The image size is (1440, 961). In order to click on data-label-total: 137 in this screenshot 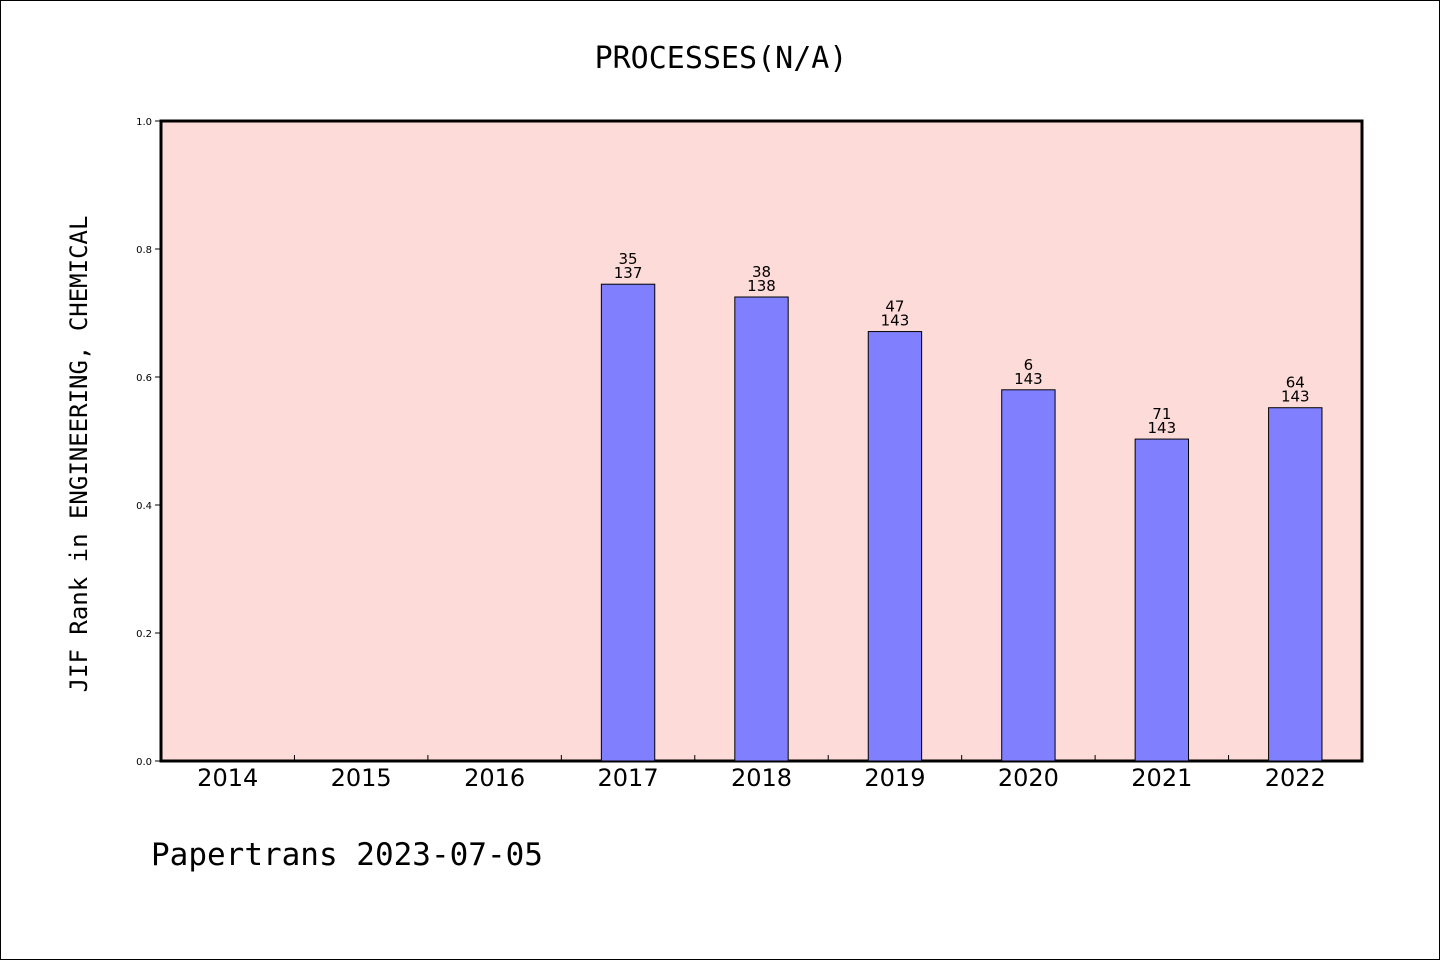, I will do `click(628, 273)`.